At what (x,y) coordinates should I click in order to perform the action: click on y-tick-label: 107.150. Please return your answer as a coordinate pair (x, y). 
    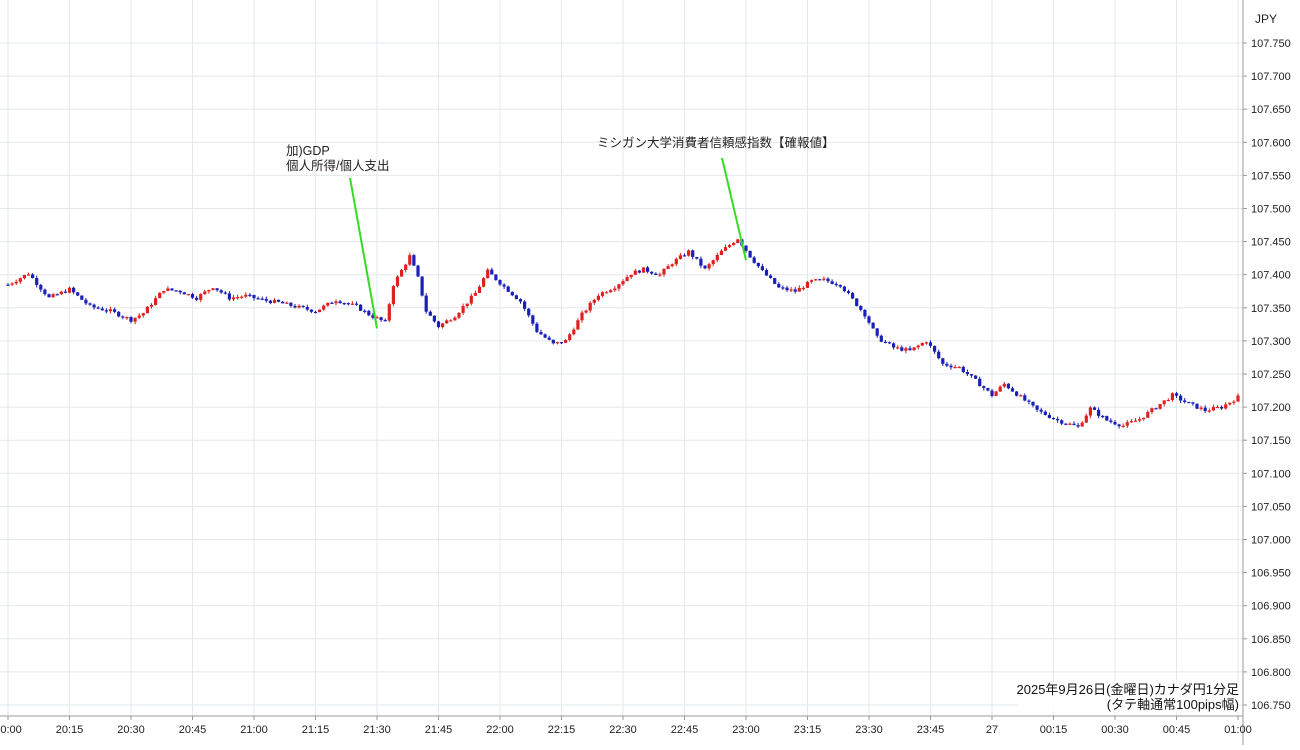
    Looking at the image, I should click on (1271, 441).